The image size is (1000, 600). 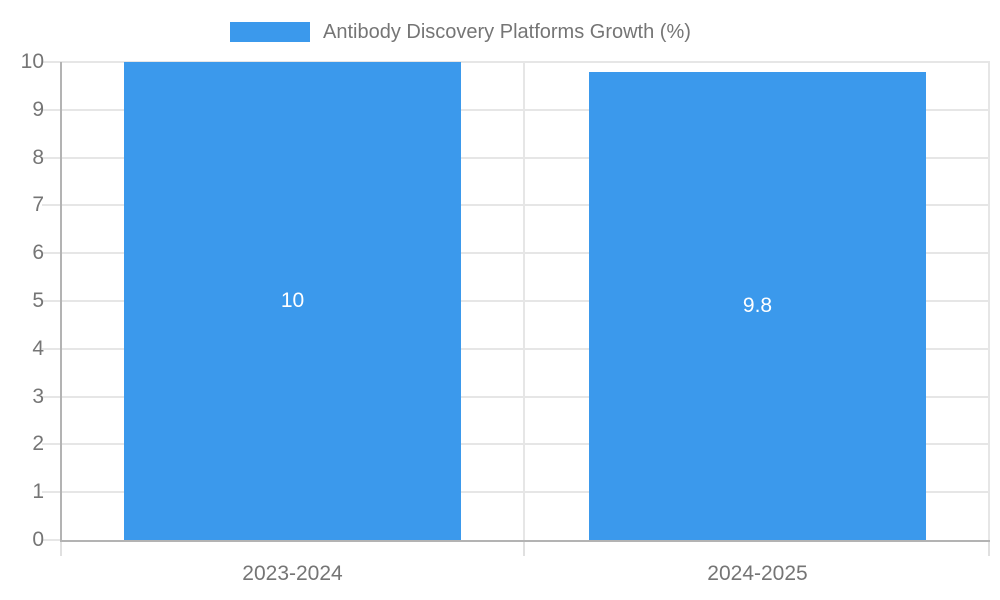 What do you see at coordinates (38, 205) in the screenshot?
I see `y-axis-tick-label: 7` at bounding box center [38, 205].